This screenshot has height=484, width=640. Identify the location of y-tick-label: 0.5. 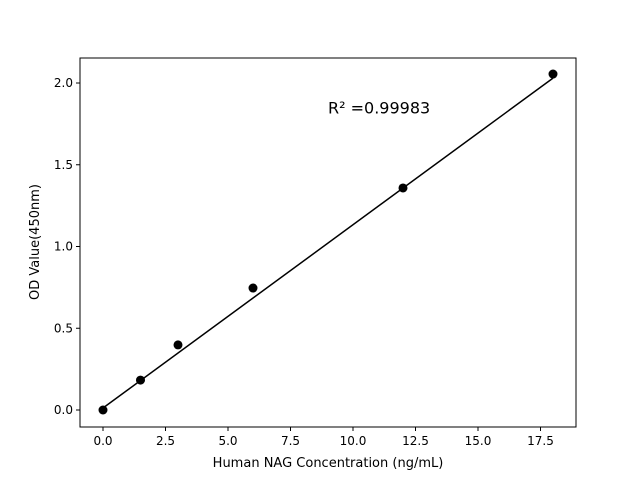
(63, 328).